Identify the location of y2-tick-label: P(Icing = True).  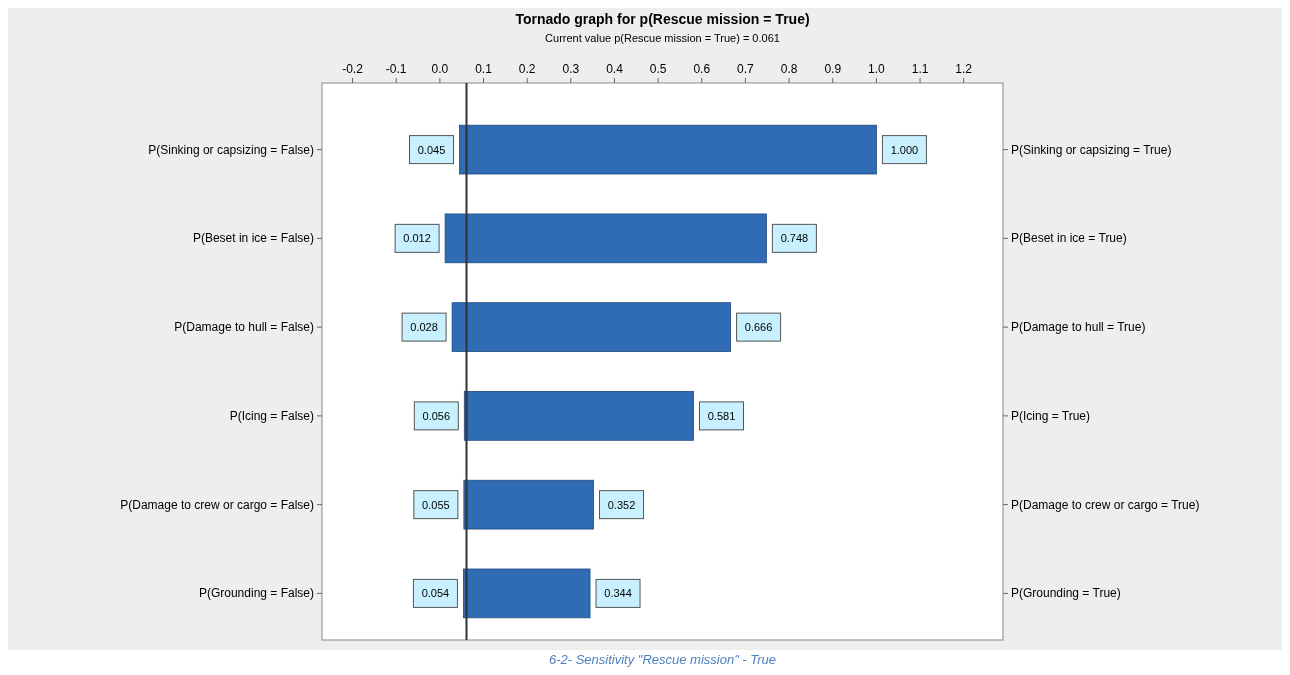
(1051, 415).